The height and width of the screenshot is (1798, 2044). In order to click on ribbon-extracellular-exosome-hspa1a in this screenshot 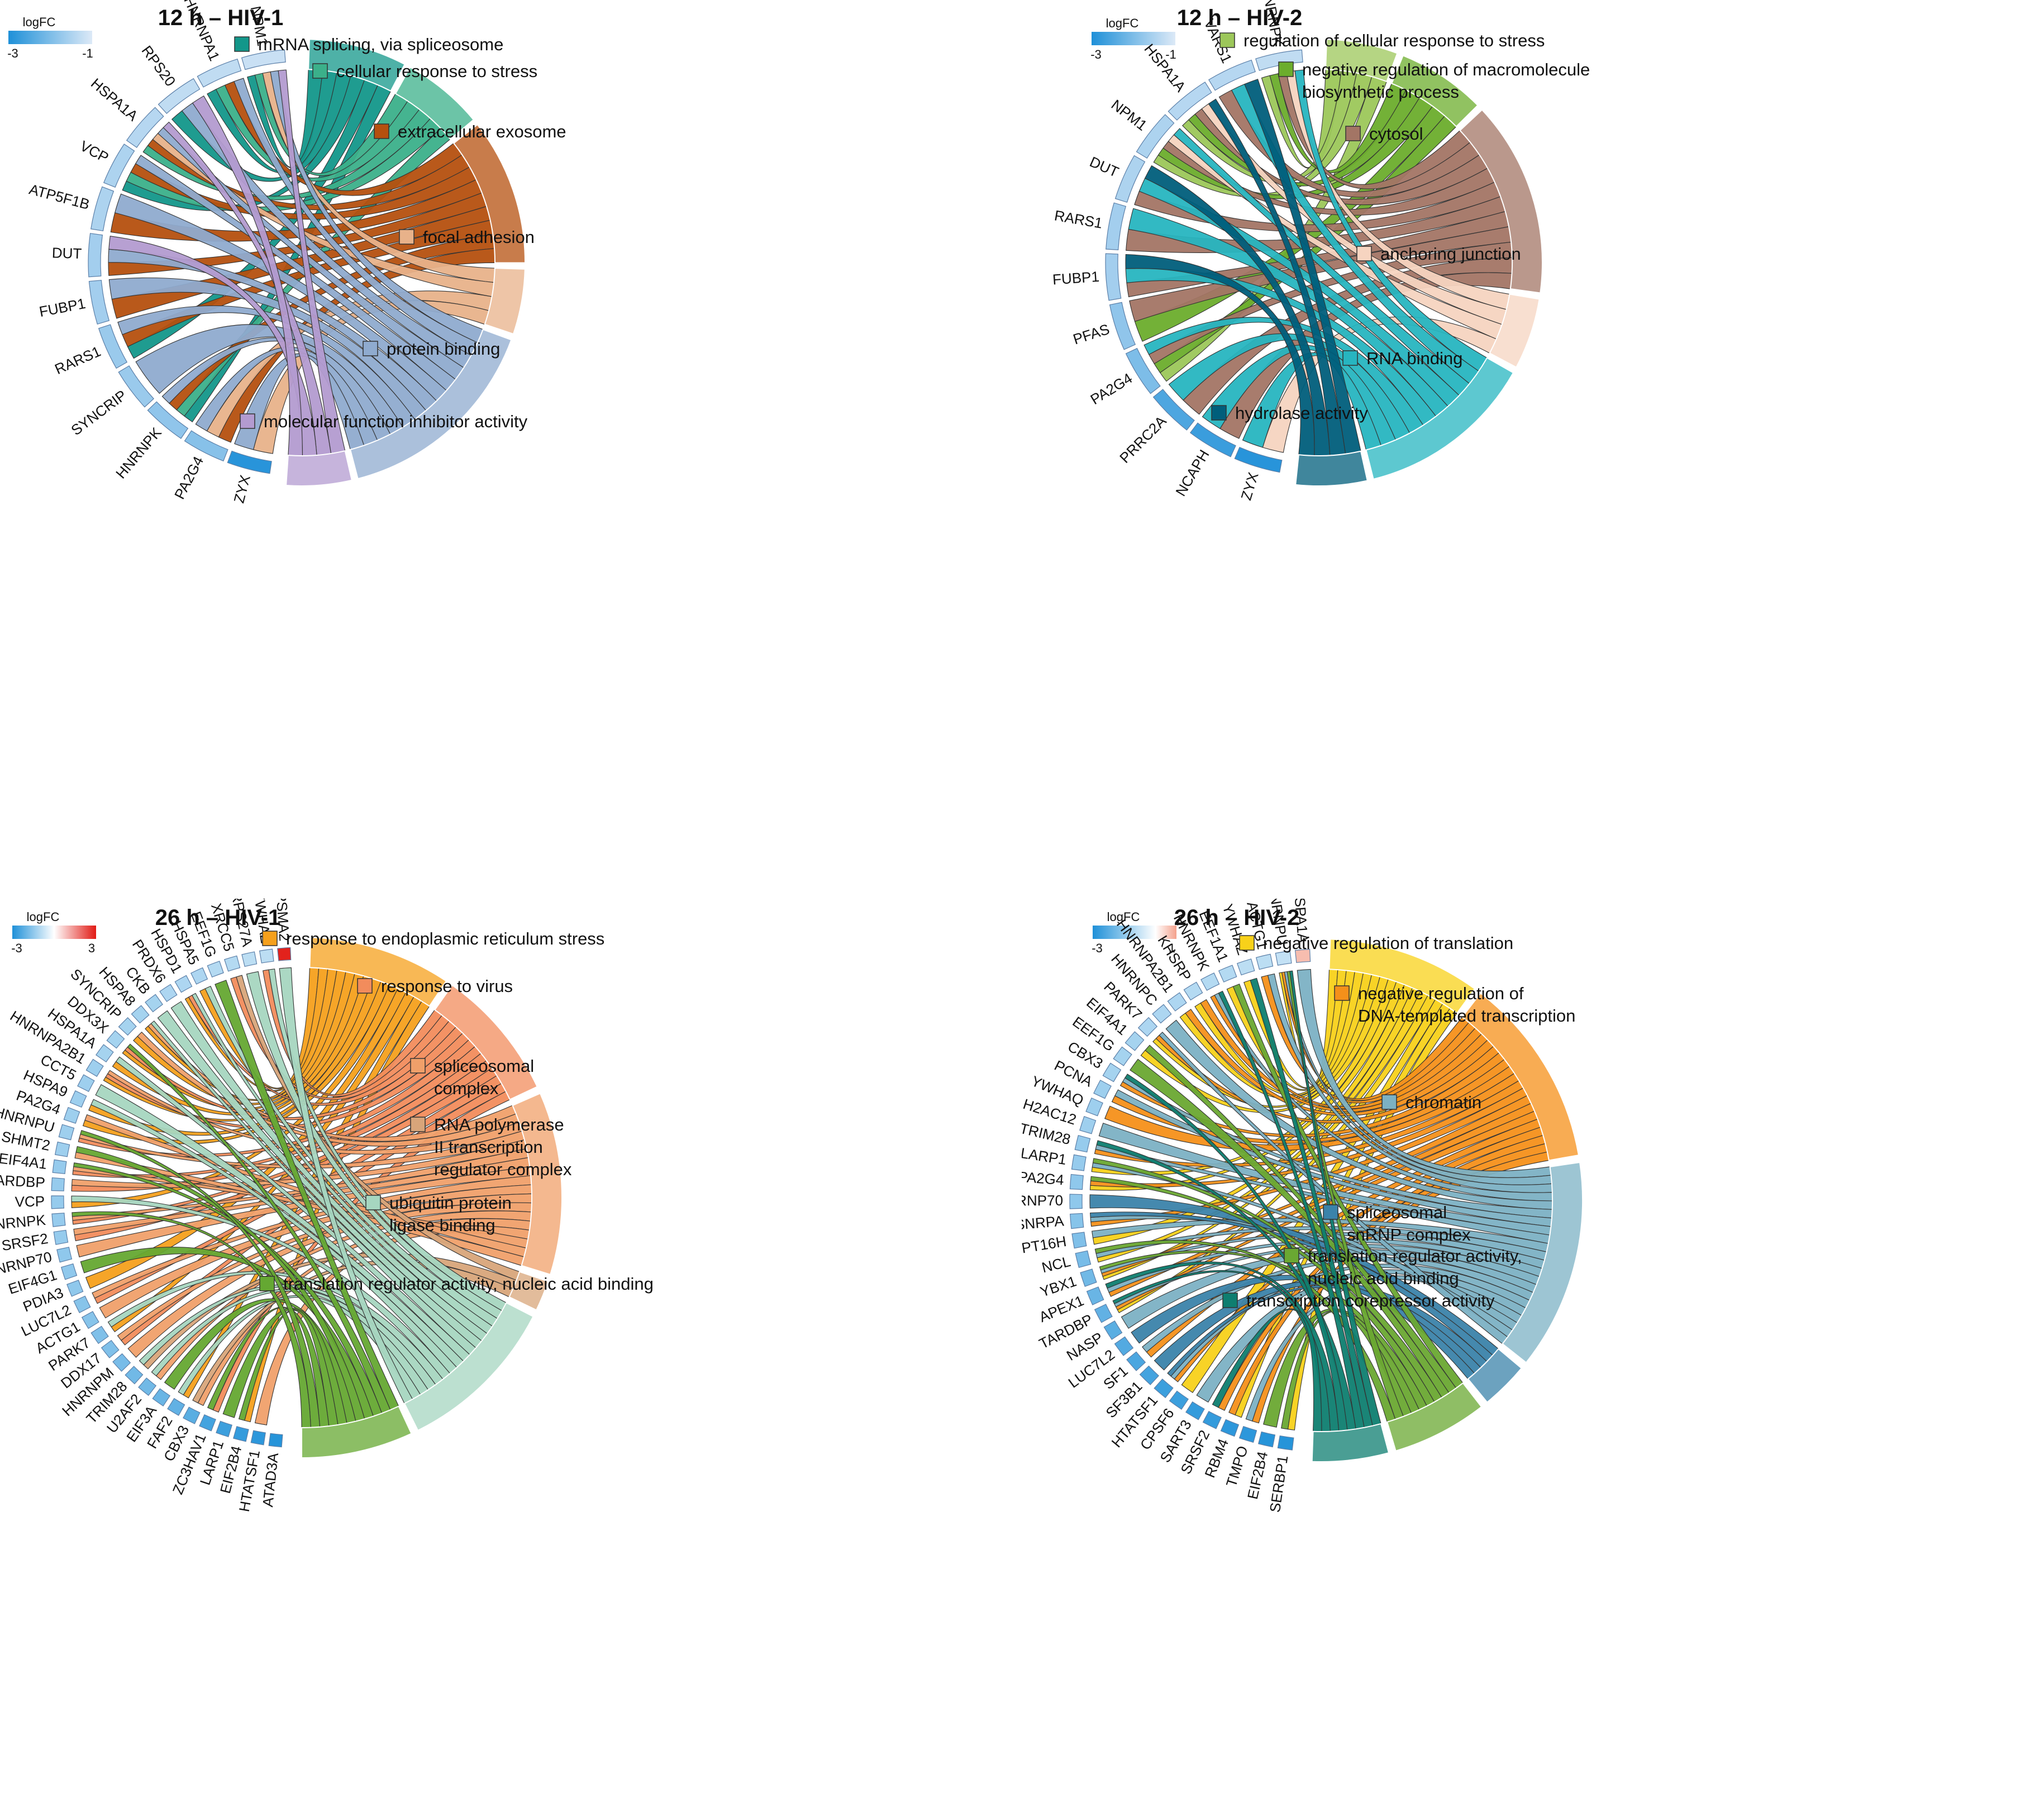, I will do `click(308, 175)`.